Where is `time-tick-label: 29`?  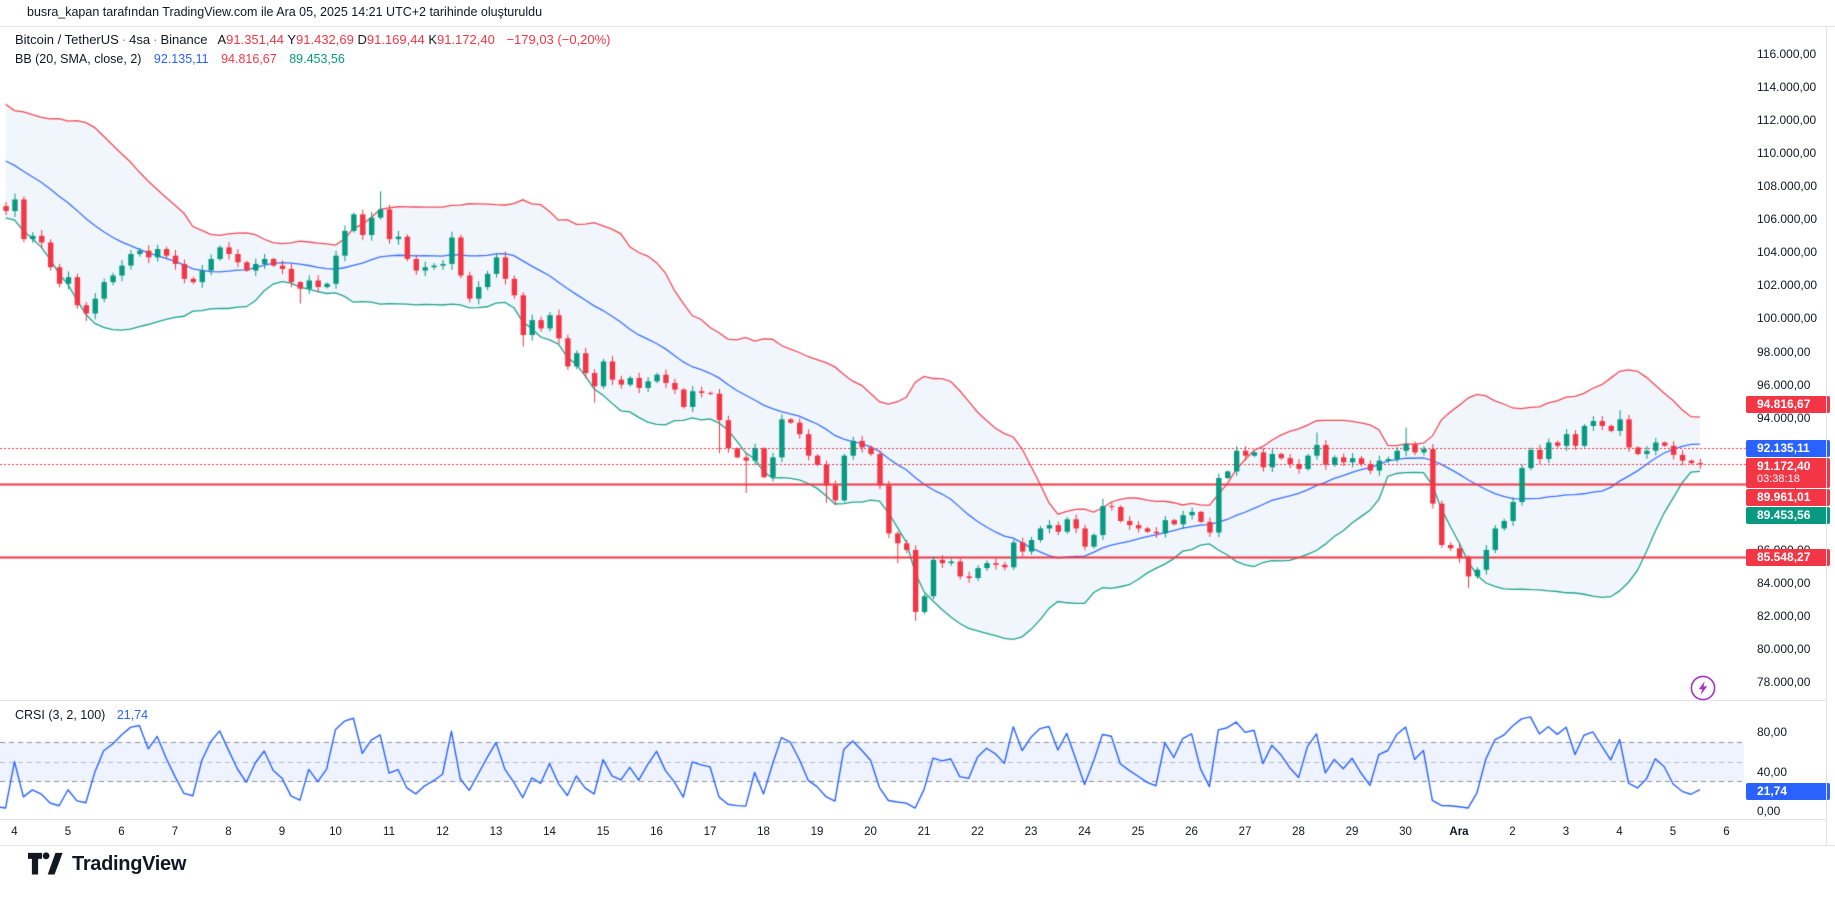 time-tick-label: 29 is located at coordinates (1352, 832).